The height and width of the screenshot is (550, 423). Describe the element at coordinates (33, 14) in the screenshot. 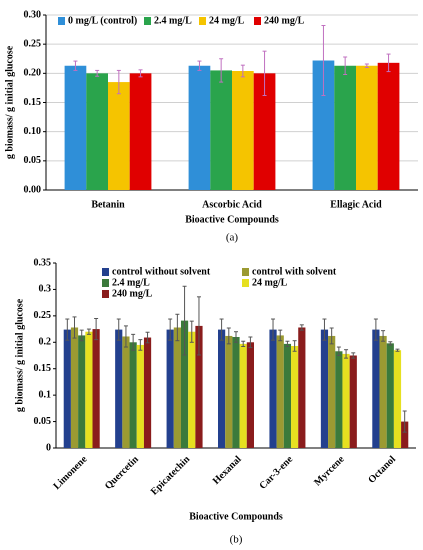

I see `y-tick-label: 0.30` at that location.